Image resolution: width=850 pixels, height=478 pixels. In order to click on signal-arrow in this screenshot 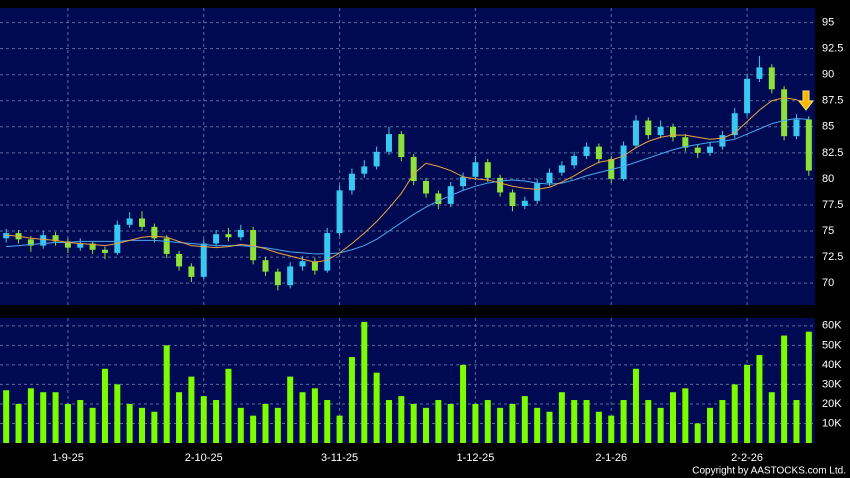, I will do `click(806, 100)`.